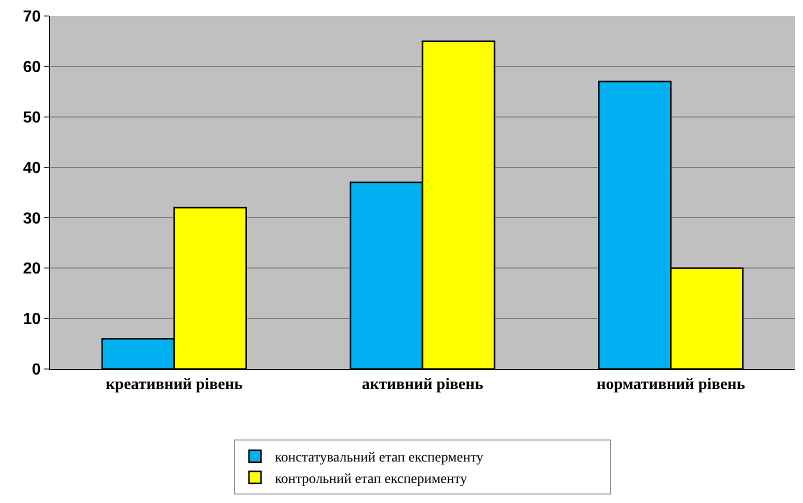 Image resolution: width=803 pixels, height=503 pixels. What do you see at coordinates (175, 385) in the screenshot?
I see `x-tick-label: креативний рівень` at bounding box center [175, 385].